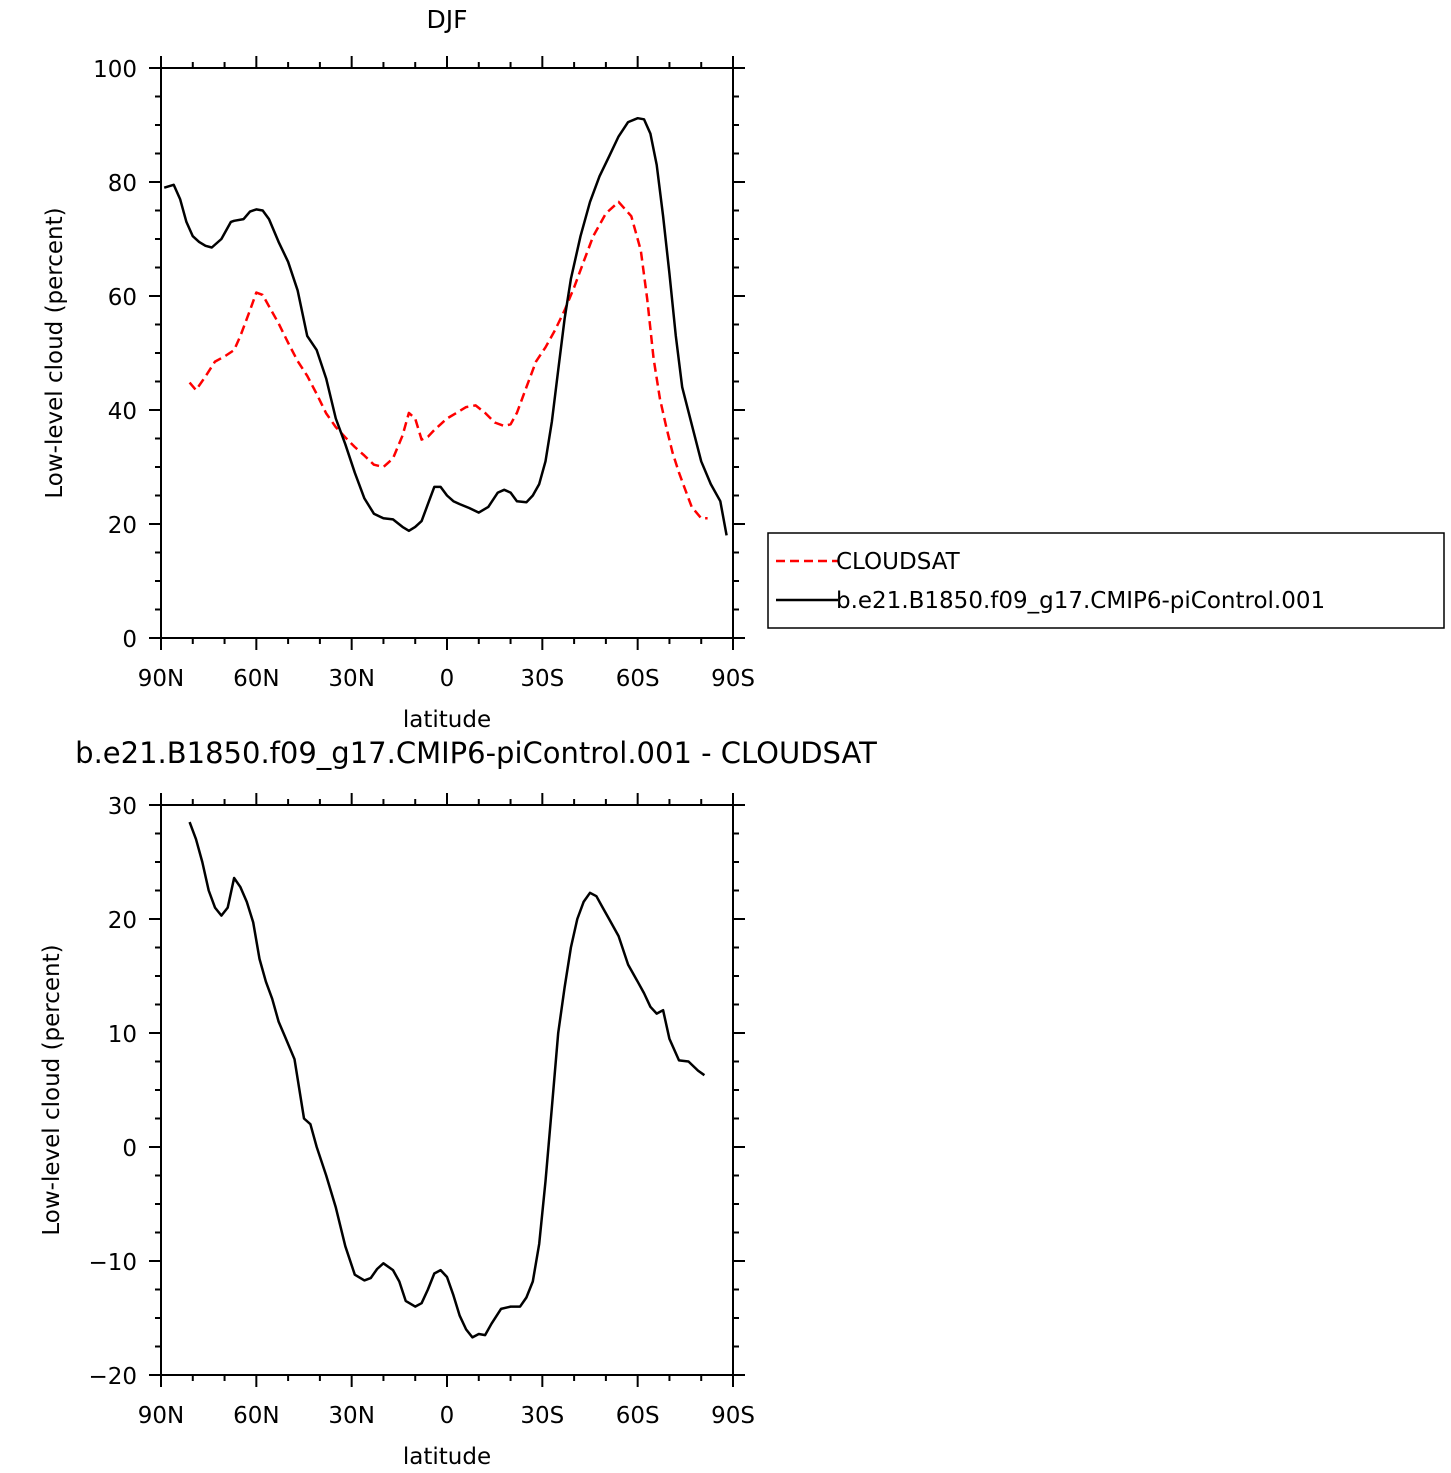 The image size is (1451, 1473). Describe the element at coordinates (447, 720) in the screenshot. I see `top-x-axis-label: latitude` at that location.